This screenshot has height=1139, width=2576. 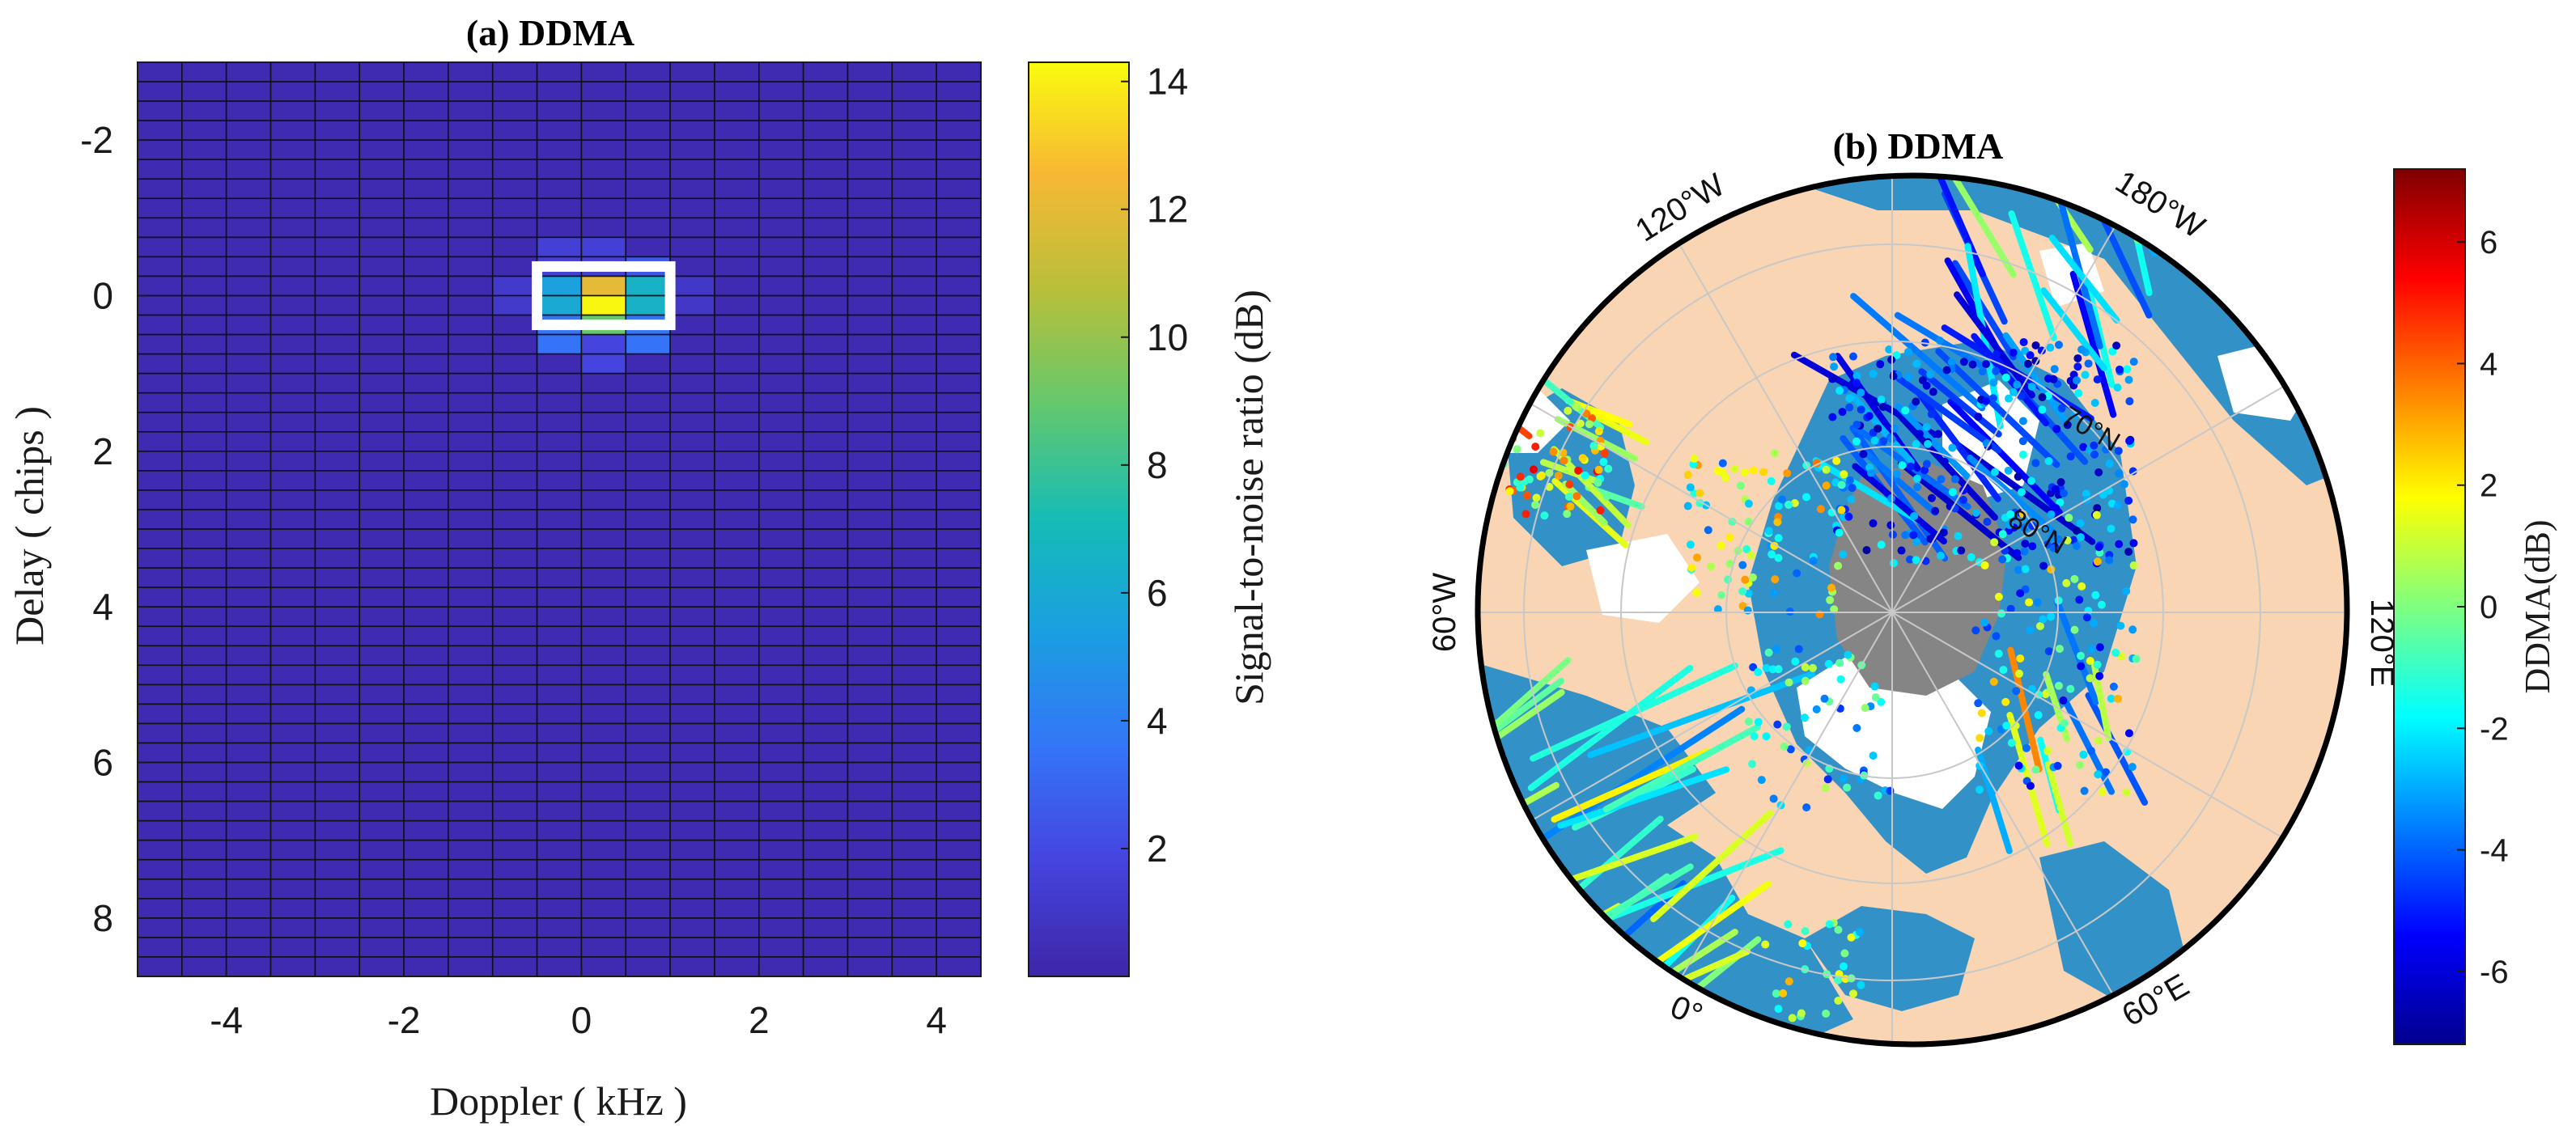 What do you see at coordinates (226, 1020) in the screenshot?
I see `heatmap-x-tick-label: -4` at bounding box center [226, 1020].